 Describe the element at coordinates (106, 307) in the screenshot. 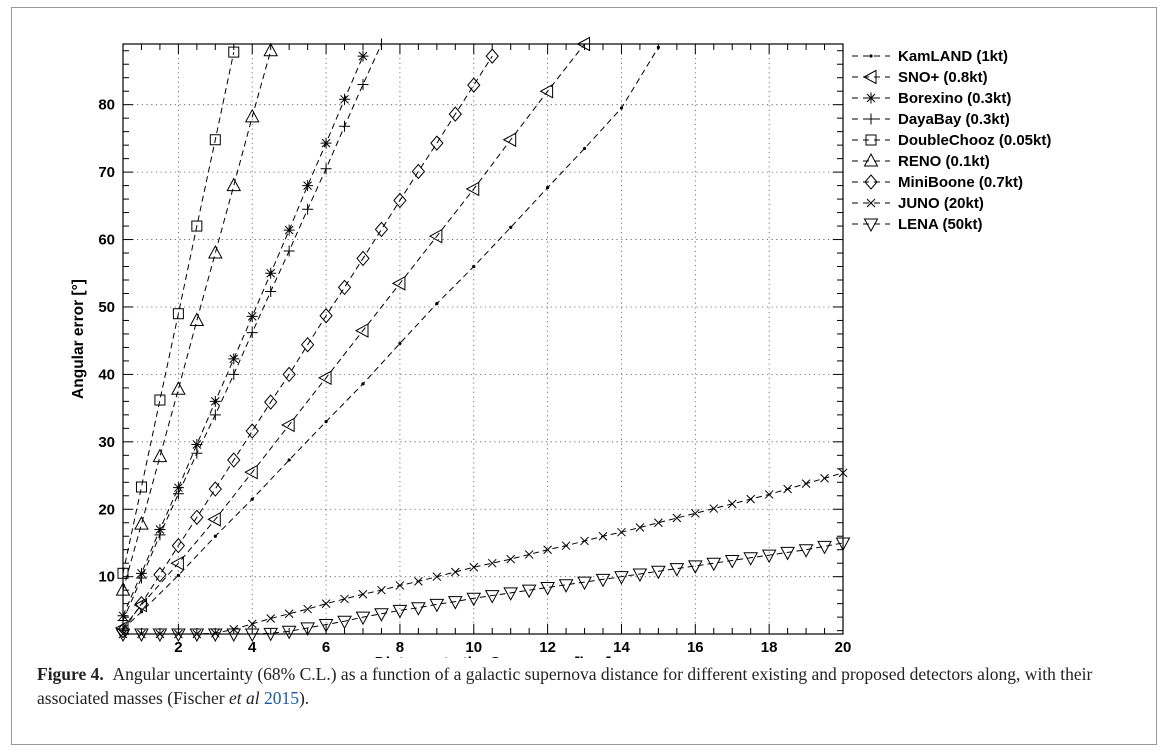

I see `y-tick-label: 50` at that location.